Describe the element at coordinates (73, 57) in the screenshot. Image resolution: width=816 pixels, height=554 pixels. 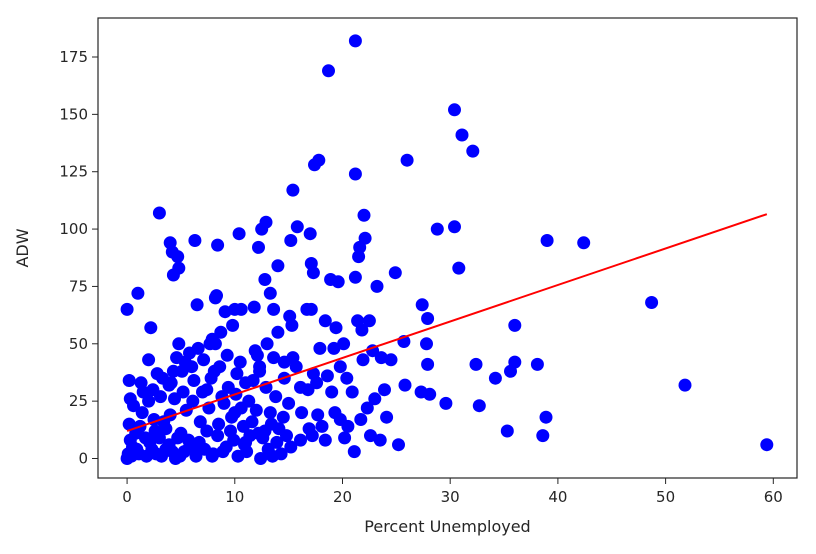
I see `y-tick-label: 175` at that location.